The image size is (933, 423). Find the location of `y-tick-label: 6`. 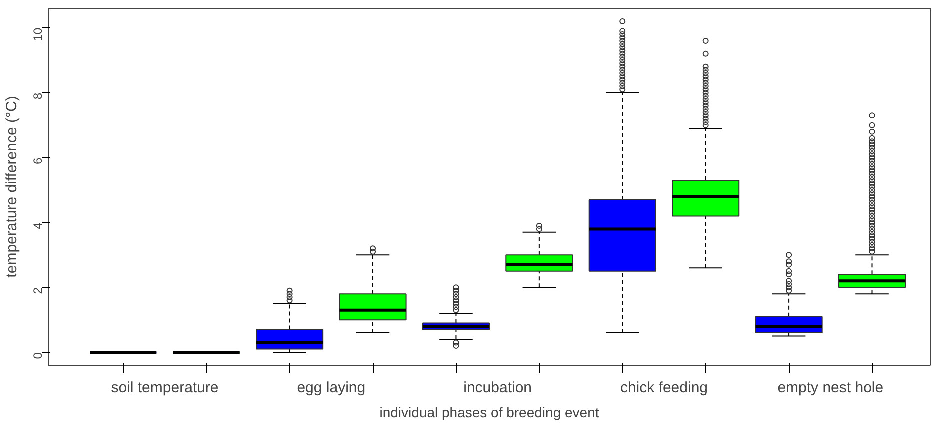

y-tick-label: 6 is located at coordinates (38, 160).